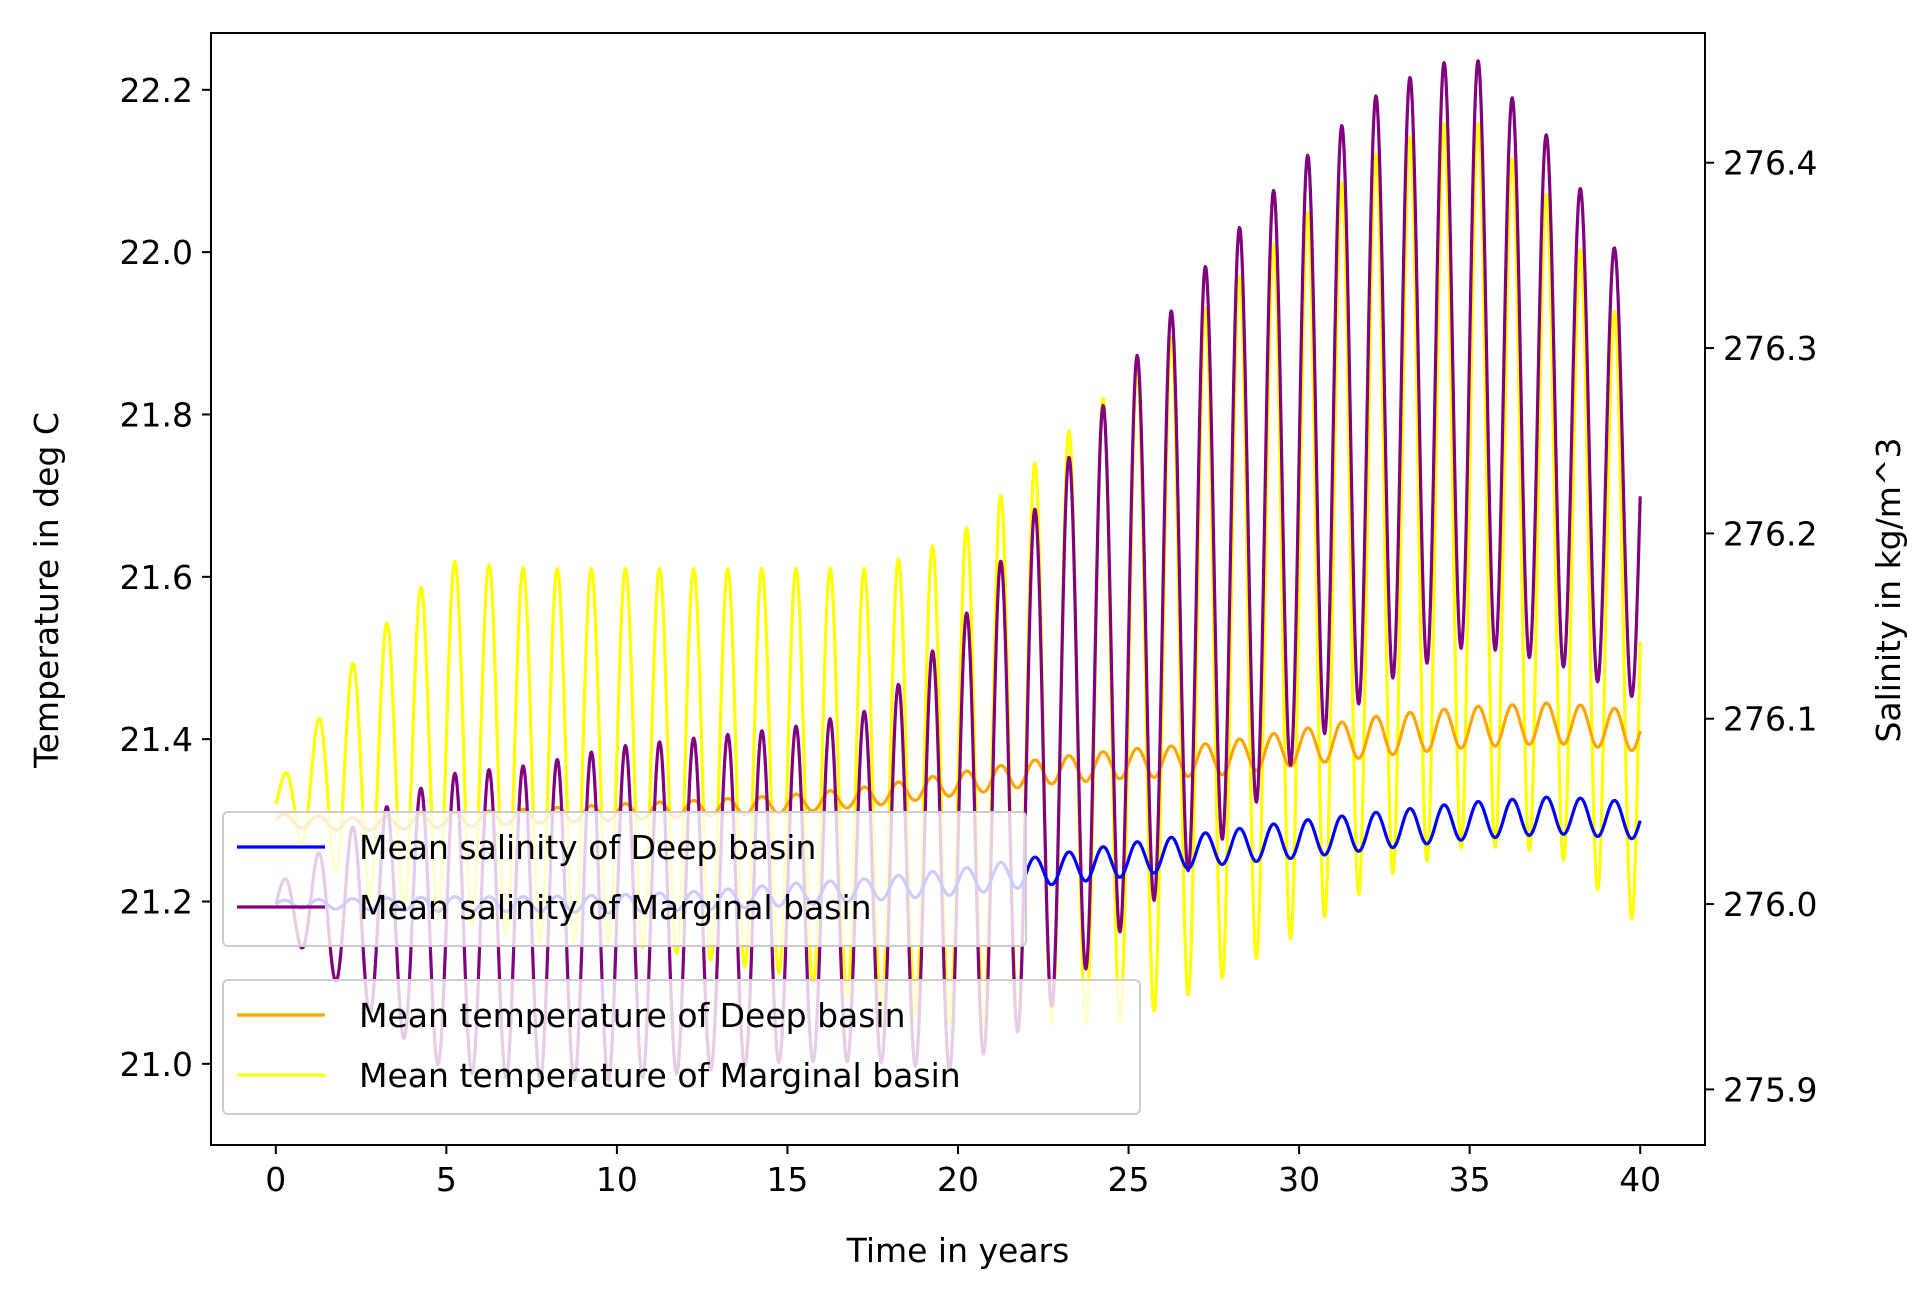 The image size is (1931, 1298). What do you see at coordinates (587, 847) in the screenshot?
I see `legend-label-mean-salinity-of-deep-basin: Mean salinity of Deep basin` at bounding box center [587, 847].